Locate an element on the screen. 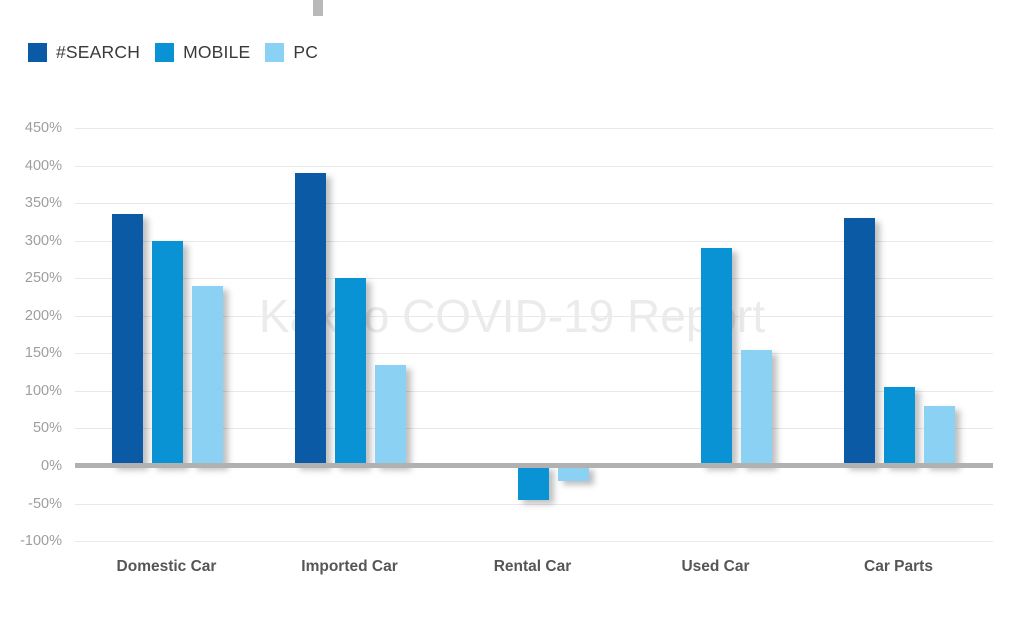 The height and width of the screenshot is (636, 1024). top-gray-mark is located at coordinates (318, 8).